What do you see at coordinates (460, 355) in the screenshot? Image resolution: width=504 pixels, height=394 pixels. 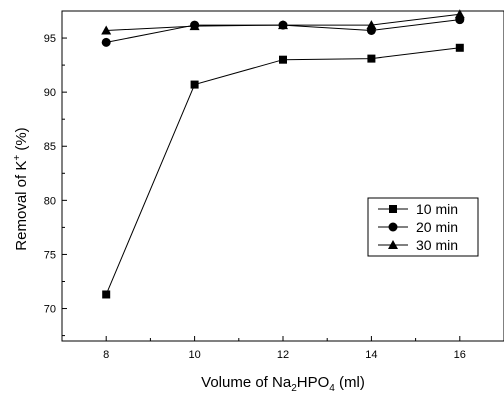 I see `x-tick-label: 16` at bounding box center [460, 355].